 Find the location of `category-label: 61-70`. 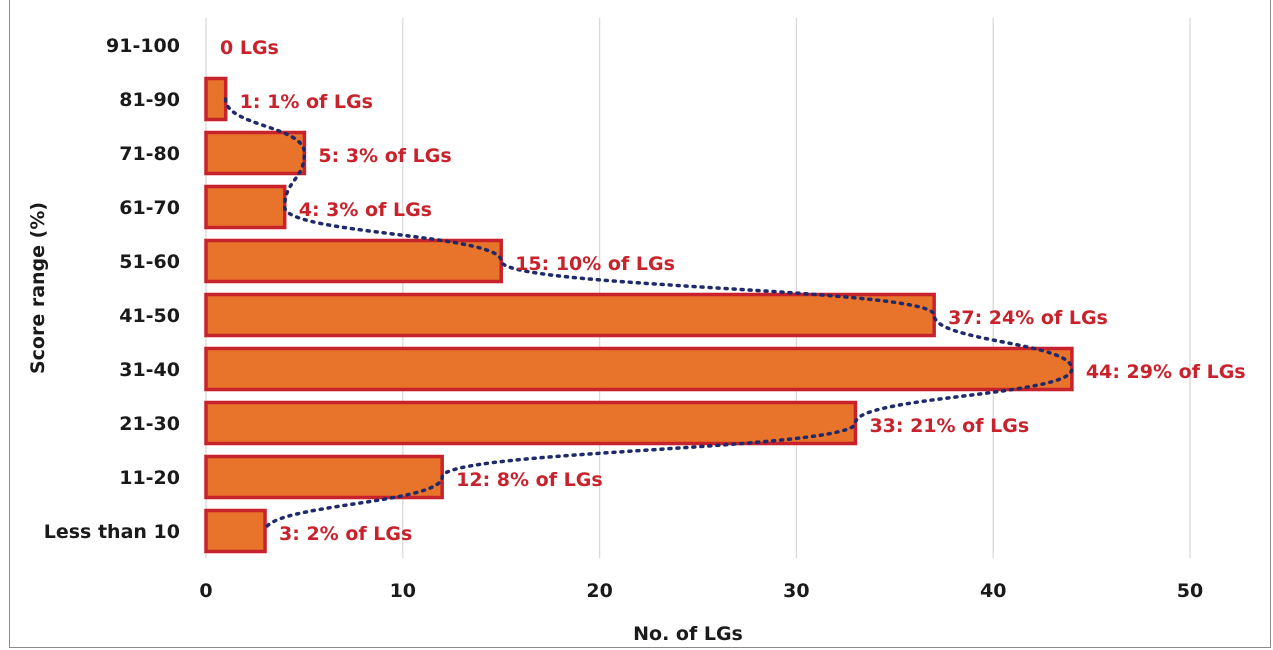

category-label: 61-70 is located at coordinates (149, 208).